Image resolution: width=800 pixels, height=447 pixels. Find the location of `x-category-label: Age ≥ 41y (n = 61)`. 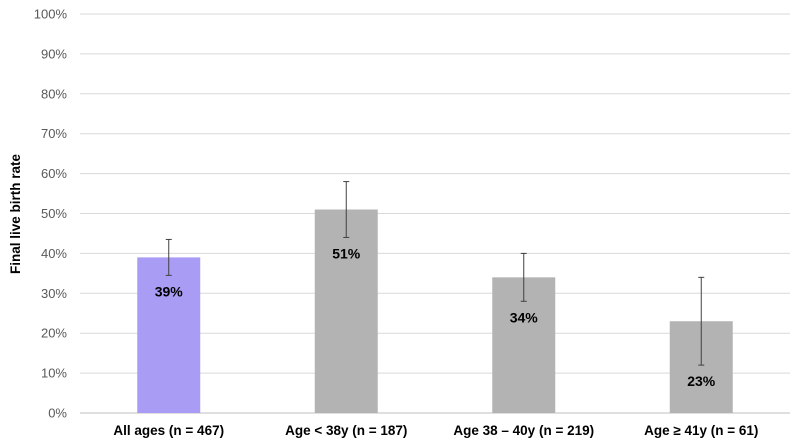

x-category-label: Age ≥ 41y (n = 61) is located at coordinates (701, 430).